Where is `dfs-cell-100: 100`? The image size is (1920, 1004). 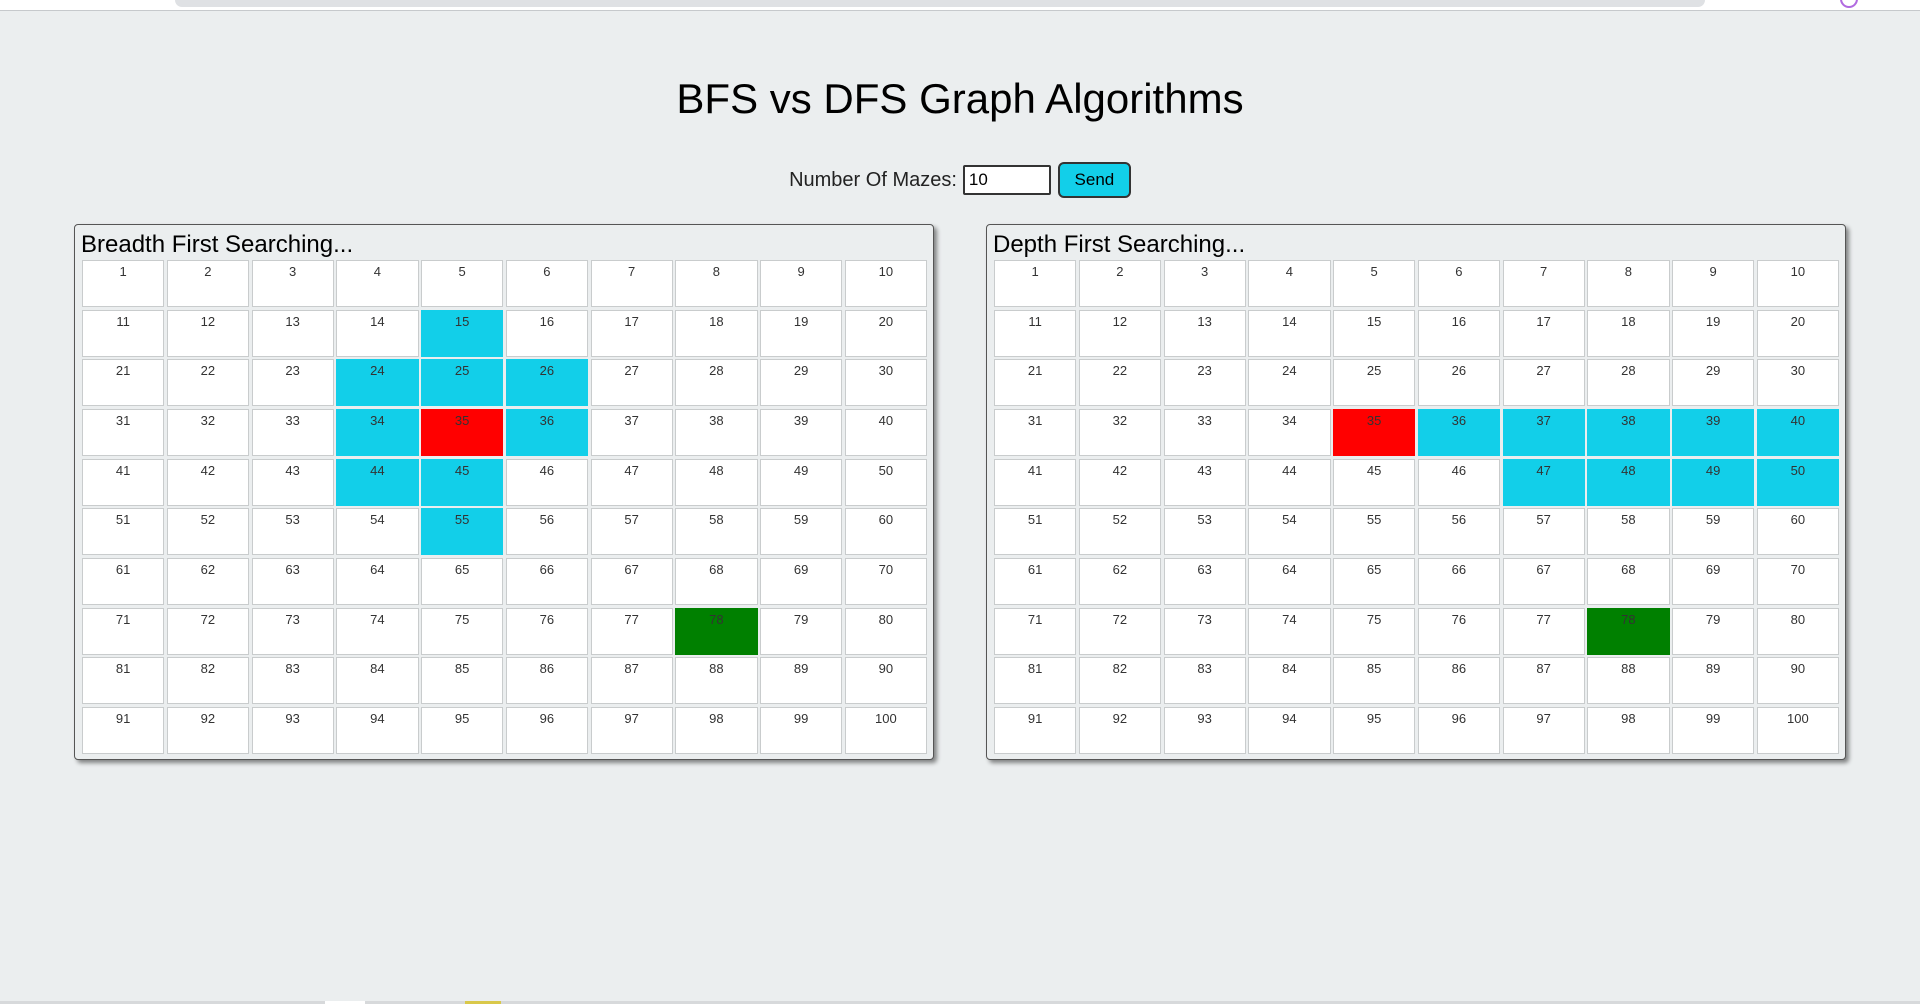 dfs-cell-100: 100 is located at coordinates (1797, 730).